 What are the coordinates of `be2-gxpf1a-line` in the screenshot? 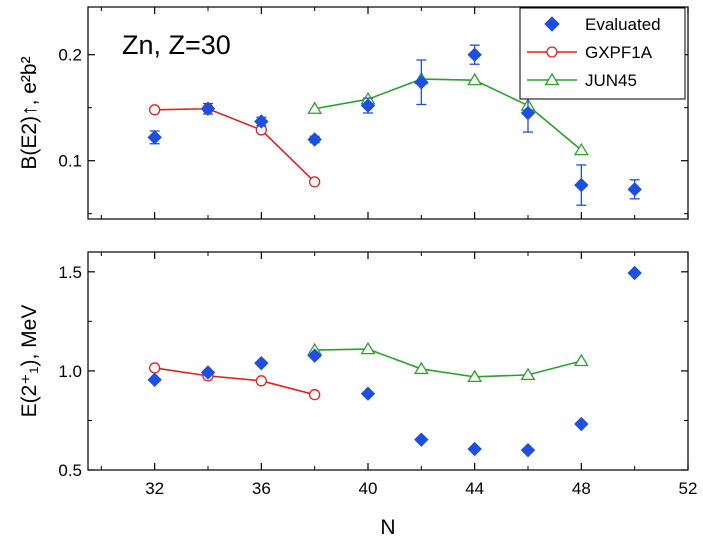 It's located at (235, 145).